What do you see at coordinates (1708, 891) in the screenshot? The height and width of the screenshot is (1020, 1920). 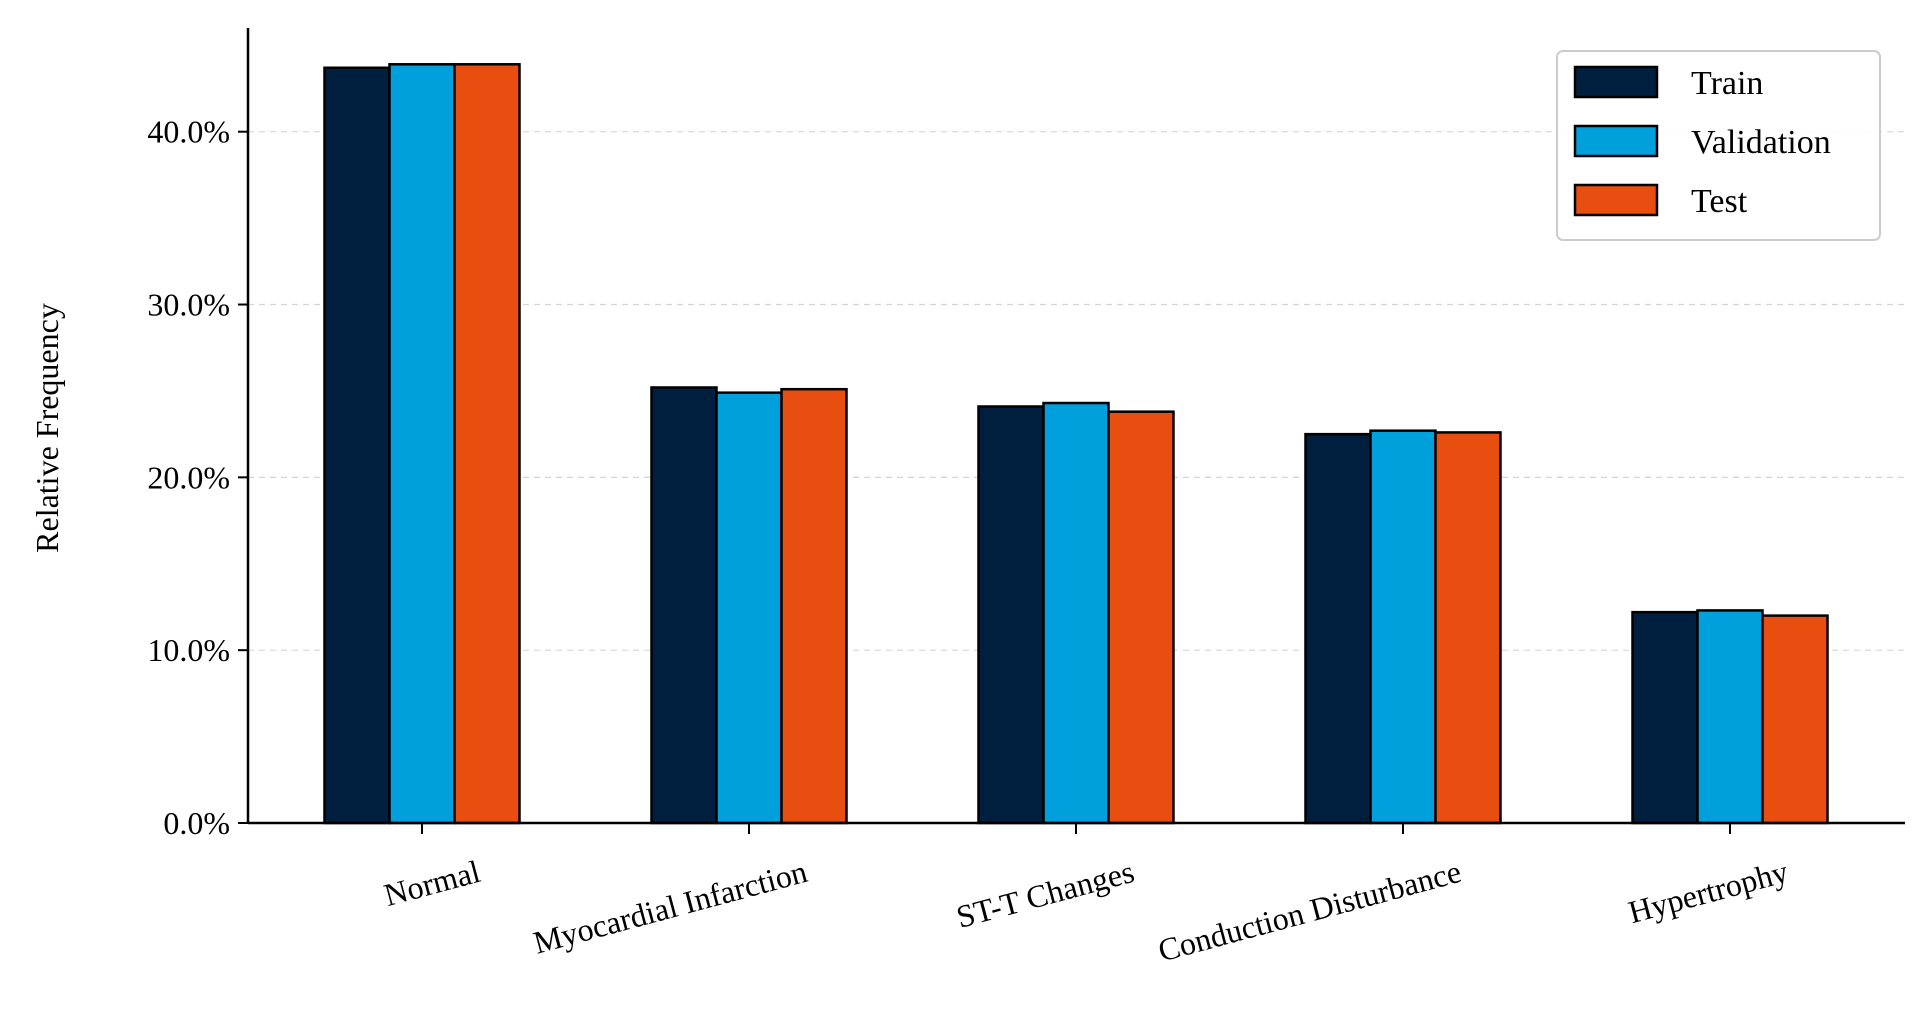 I see `x-tick-label: Hypertrophy` at bounding box center [1708, 891].